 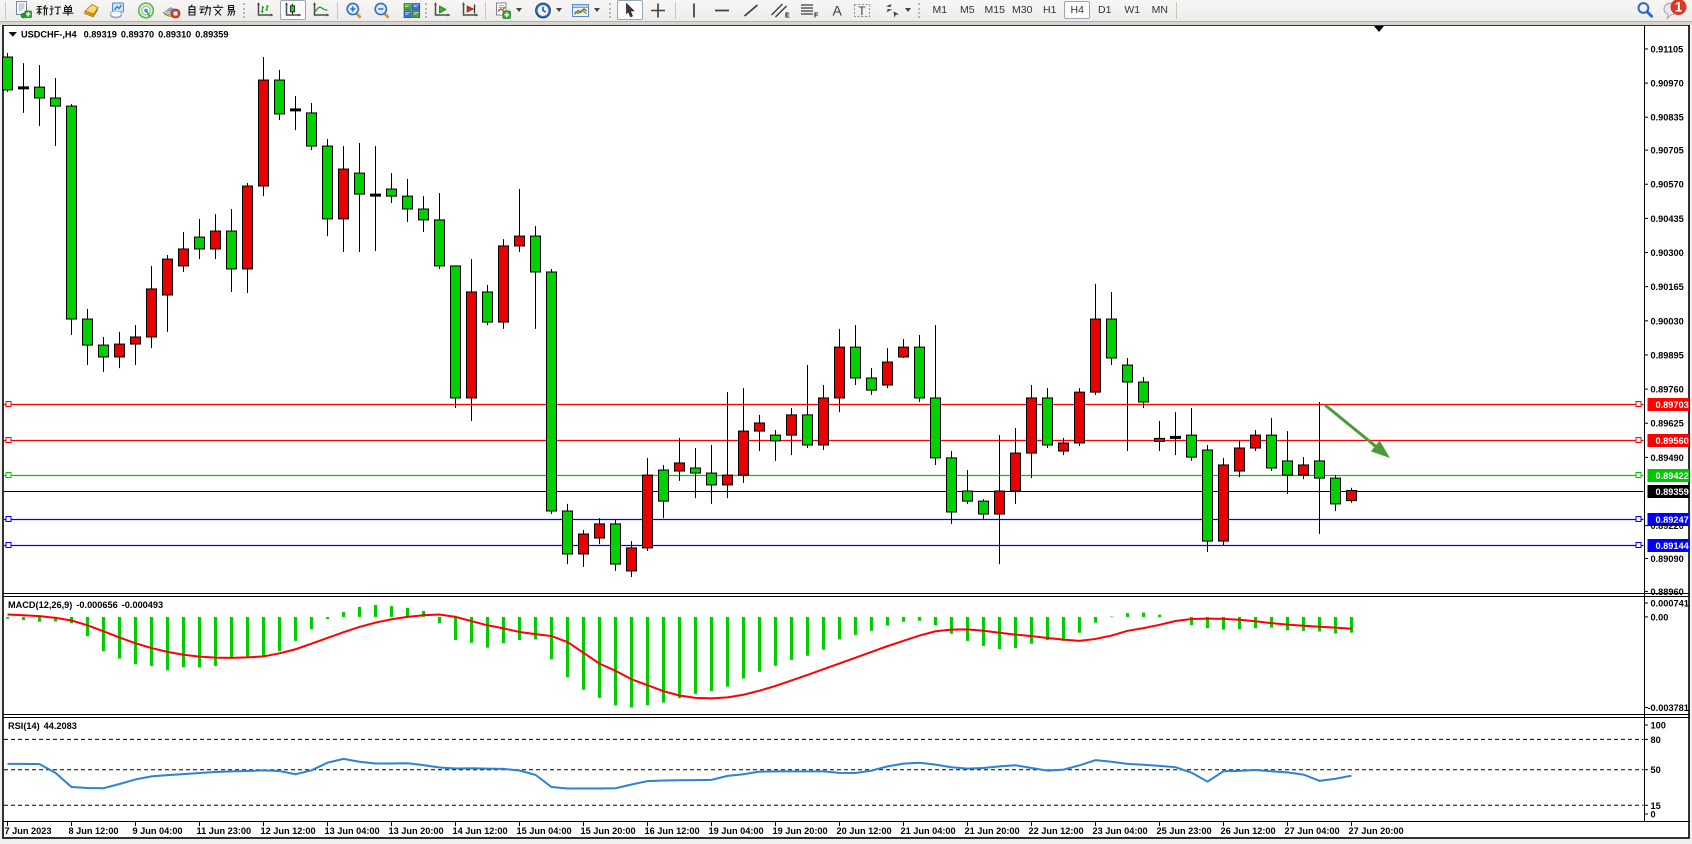 I want to click on new-chart-icon, so click(x=92, y=10).